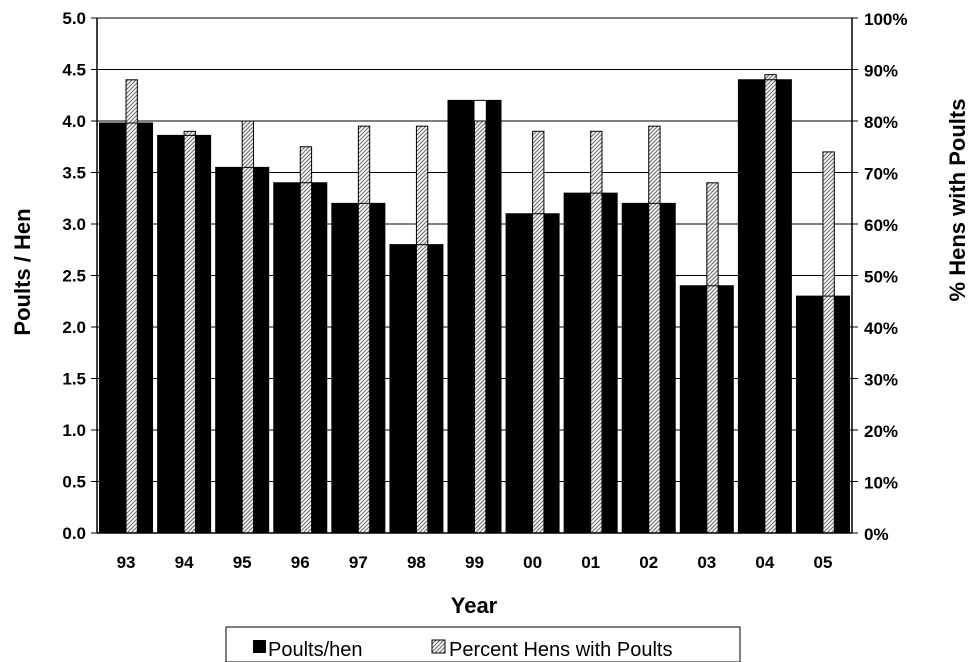 The height and width of the screenshot is (662, 974). I want to click on legend-label-percent-hens: Percent Hens with Poults, so click(560, 650).